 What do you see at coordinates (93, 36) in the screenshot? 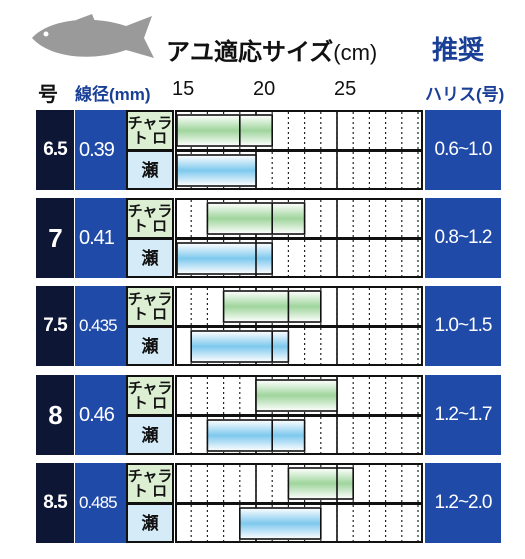
I see `fish-icon` at bounding box center [93, 36].